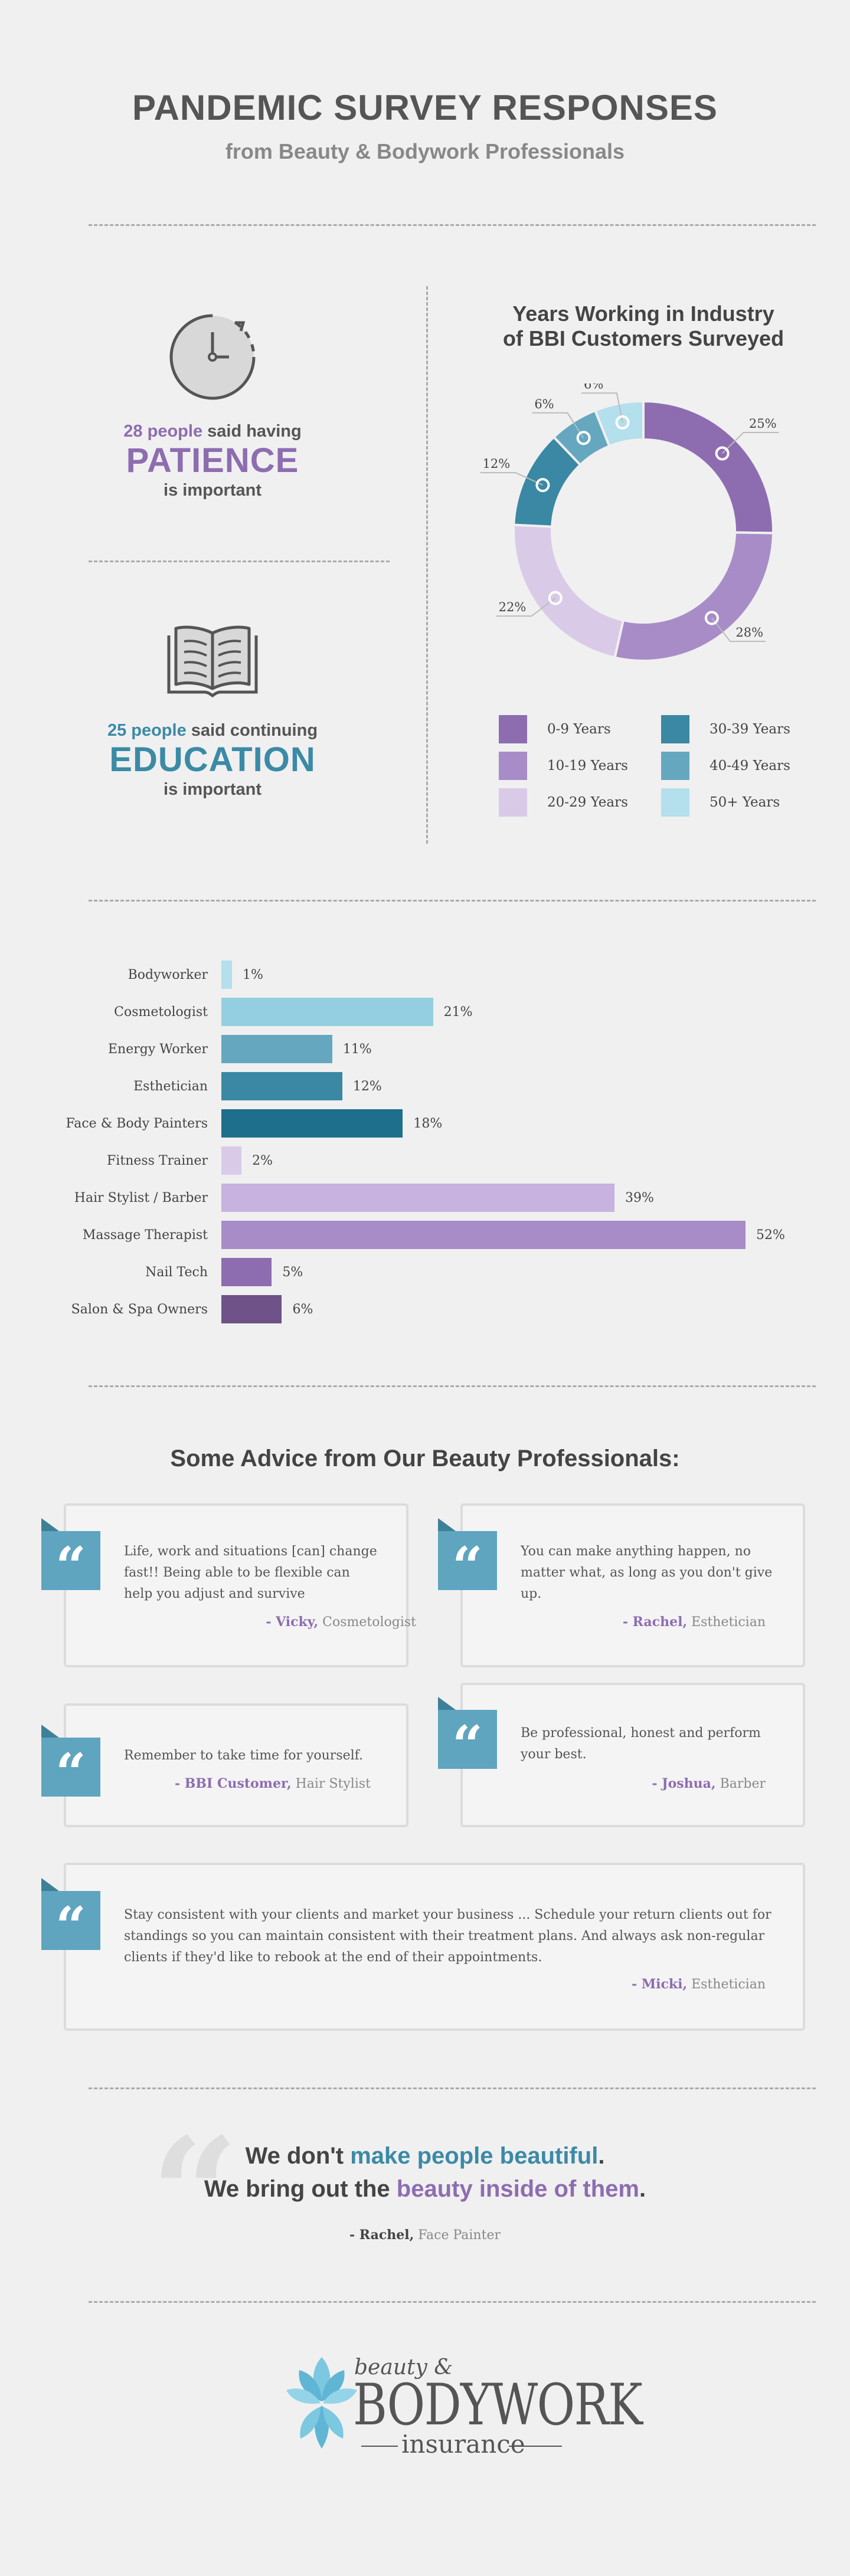 This screenshot has width=850, height=2576. I want to click on legend-label: 40-49 Years, so click(750, 766).